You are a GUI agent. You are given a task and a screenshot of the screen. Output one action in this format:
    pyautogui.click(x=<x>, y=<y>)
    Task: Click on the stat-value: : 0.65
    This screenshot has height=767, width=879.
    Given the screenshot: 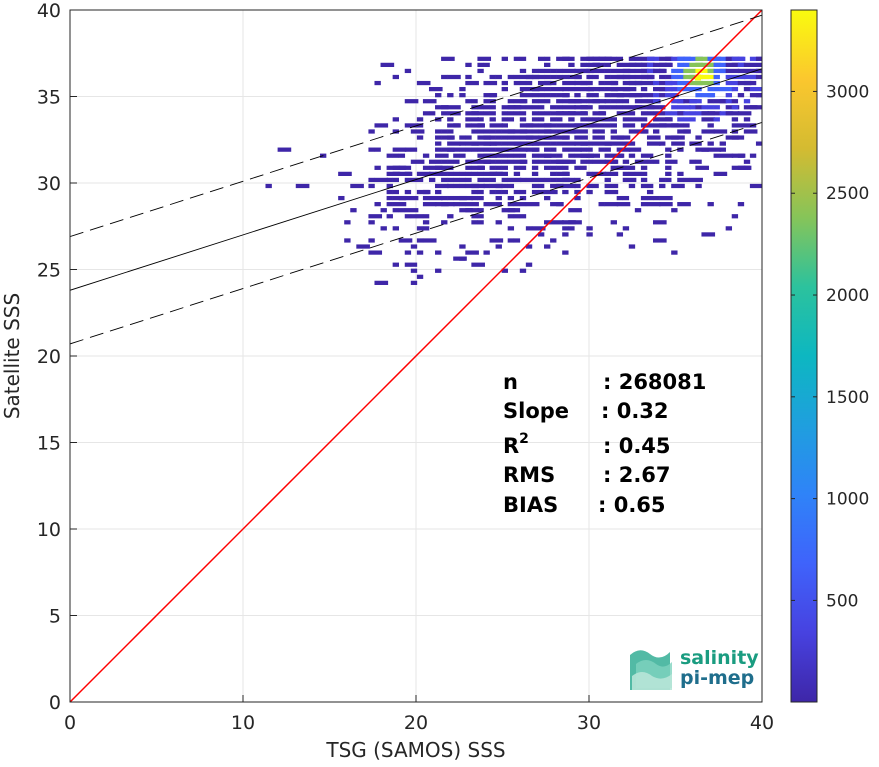 What is the action you would take?
    pyautogui.click(x=632, y=505)
    